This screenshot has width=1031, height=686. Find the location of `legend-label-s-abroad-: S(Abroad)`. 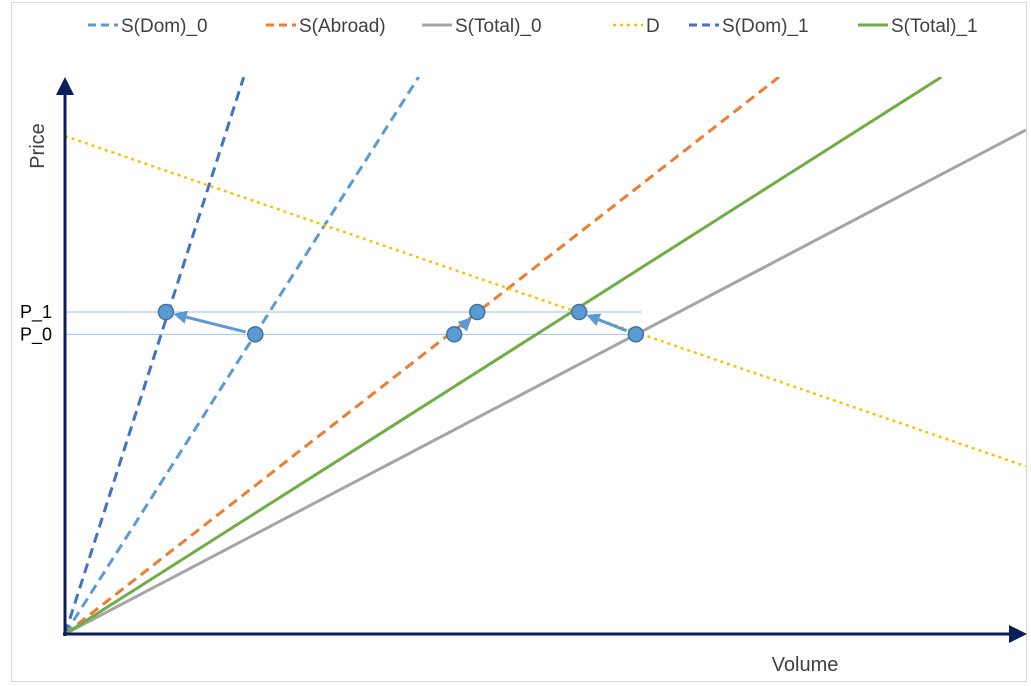

legend-label-s-abroad-: S(Abroad) is located at coordinates (342, 26).